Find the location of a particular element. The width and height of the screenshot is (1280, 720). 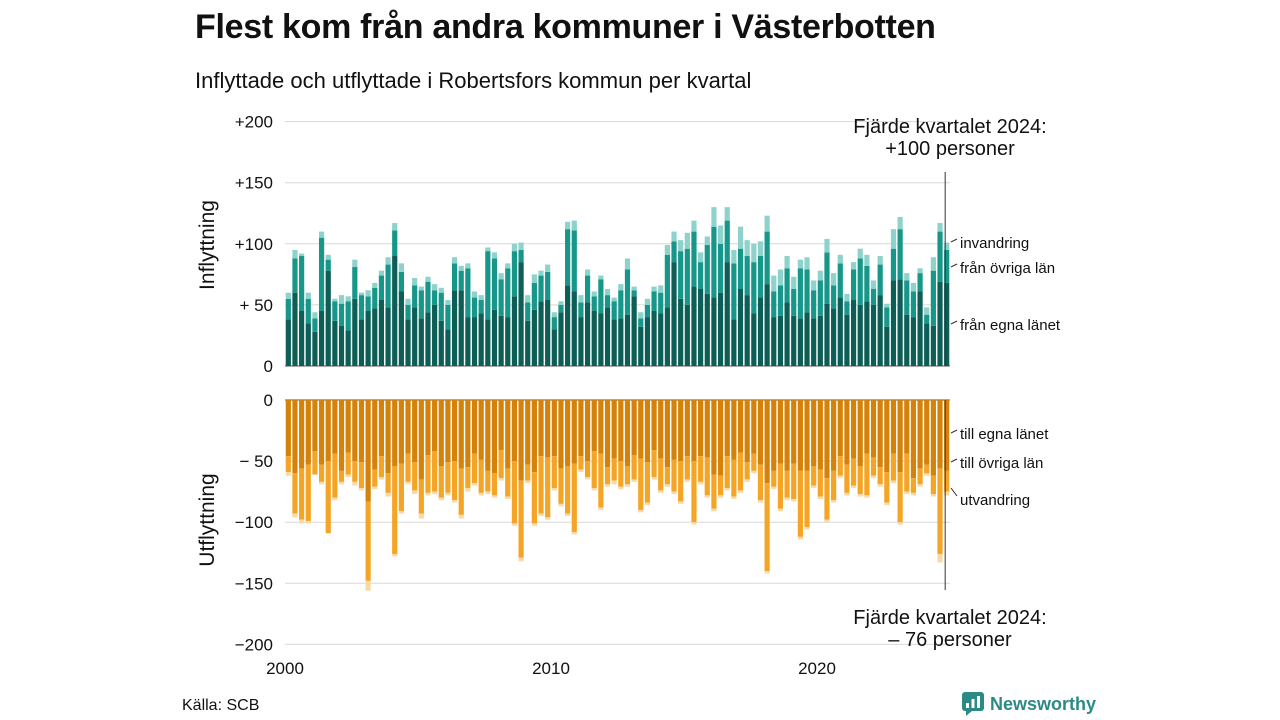

y-tick-label-utflyttning: 0 is located at coordinates (268, 400).